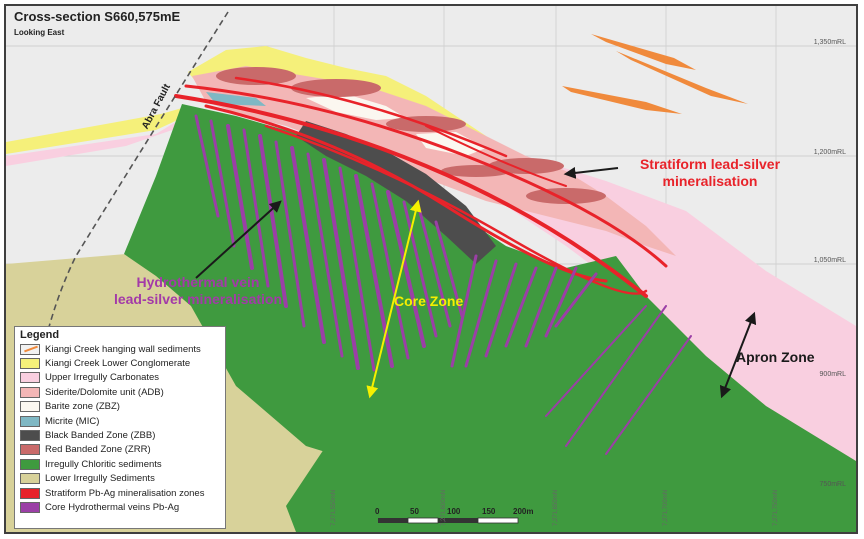  What do you see at coordinates (666, 507) in the screenshot?
I see `northing-label: 7,271,700mN` at bounding box center [666, 507].